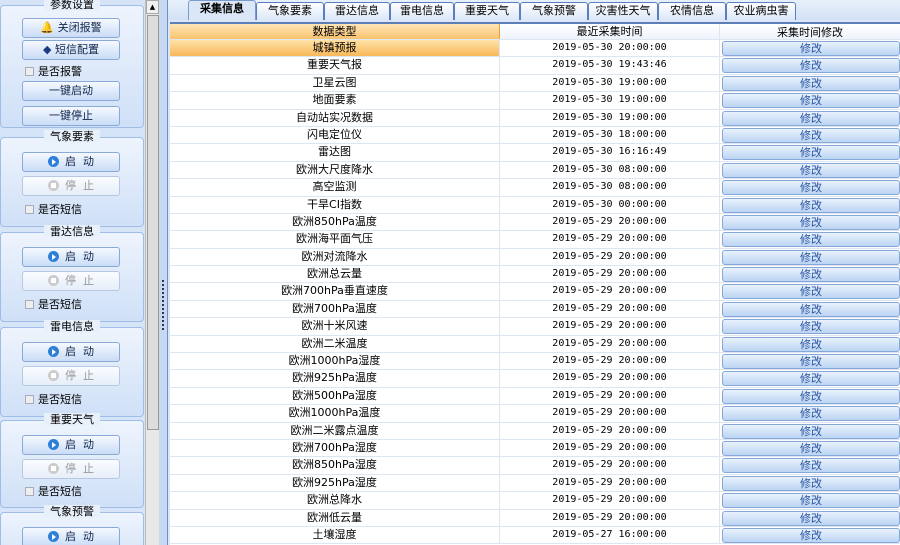  I want to click on tab-5: 气象预警, so click(554, 11).